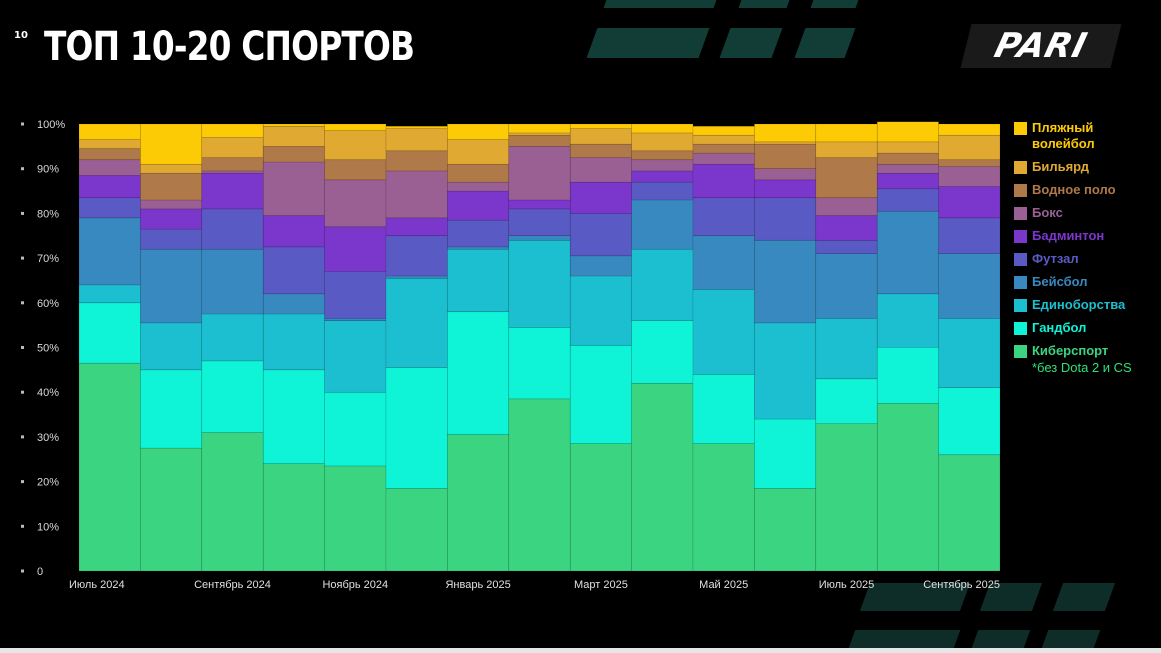 The height and width of the screenshot is (653, 1161). I want to click on legend-item: Бейсбол, so click(1084, 282).